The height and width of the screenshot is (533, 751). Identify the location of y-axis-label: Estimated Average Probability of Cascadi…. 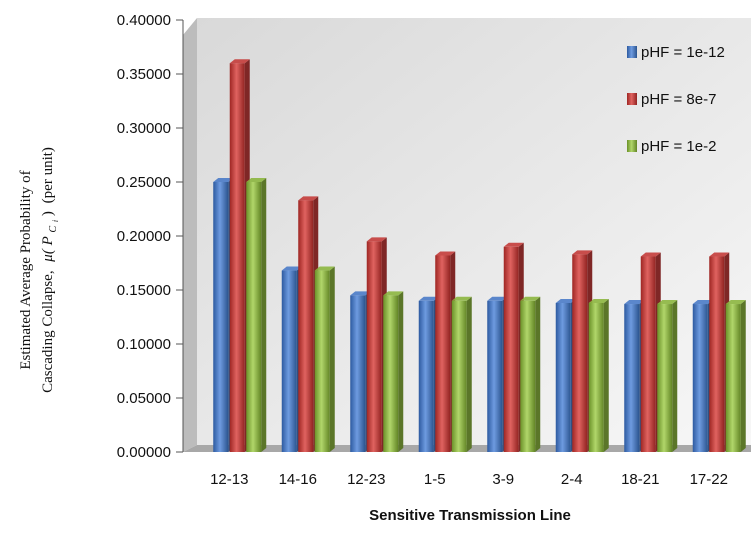
(39, 270).